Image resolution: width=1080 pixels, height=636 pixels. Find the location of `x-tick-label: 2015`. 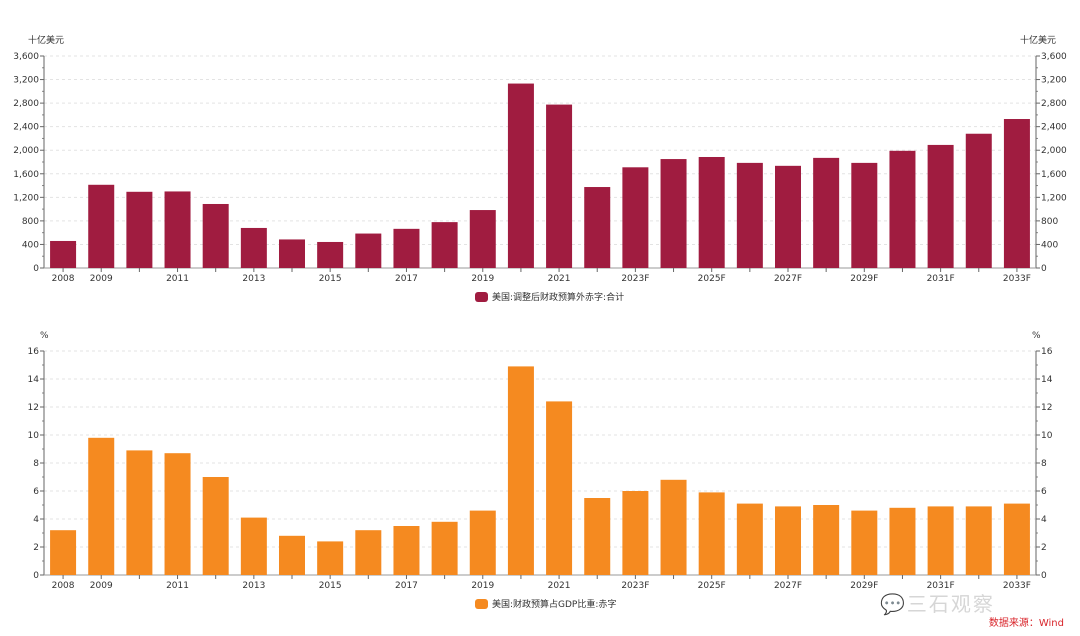

x-tick-label: 2015 is located at coordinates (330, 586).